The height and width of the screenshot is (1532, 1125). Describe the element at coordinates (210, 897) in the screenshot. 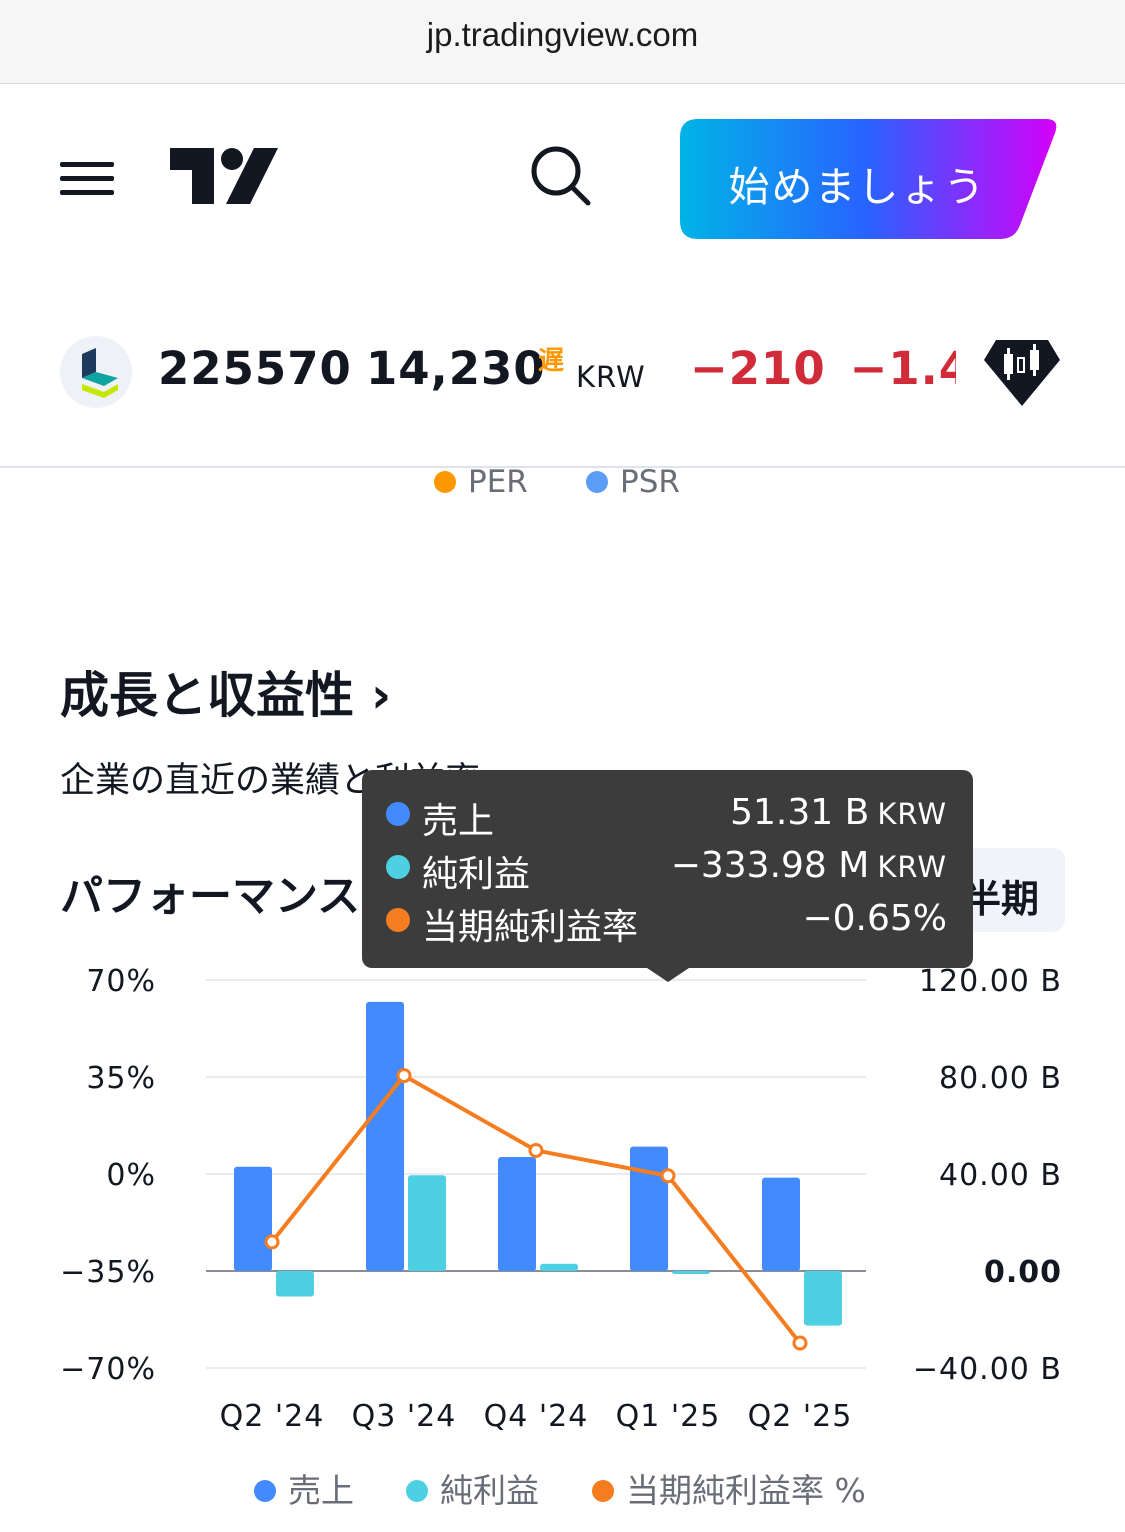

I see `performance-title: パフォーマンス` at that location.